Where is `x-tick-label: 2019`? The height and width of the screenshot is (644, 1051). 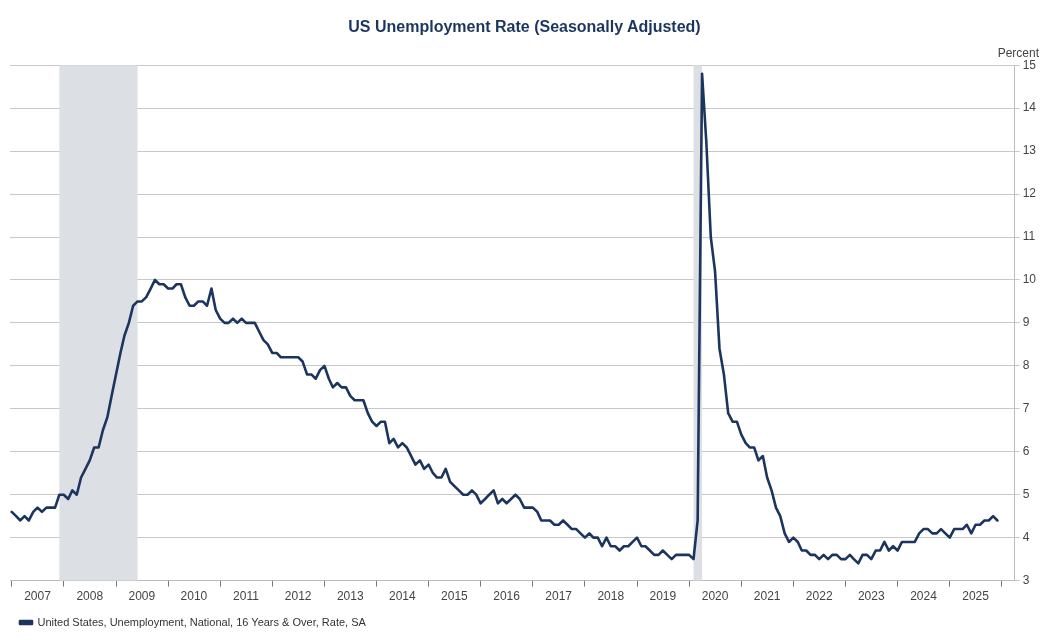
x-tick-label: 2019 is located at coordinates (663, 596).